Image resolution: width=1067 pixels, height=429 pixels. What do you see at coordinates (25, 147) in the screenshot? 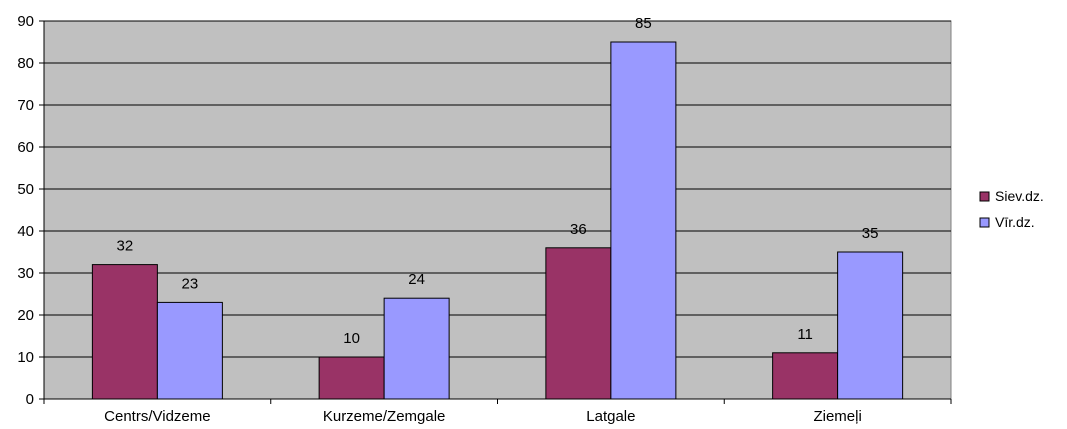
I see `y-tick-label-6: 60` at bounding box center [25, 147].